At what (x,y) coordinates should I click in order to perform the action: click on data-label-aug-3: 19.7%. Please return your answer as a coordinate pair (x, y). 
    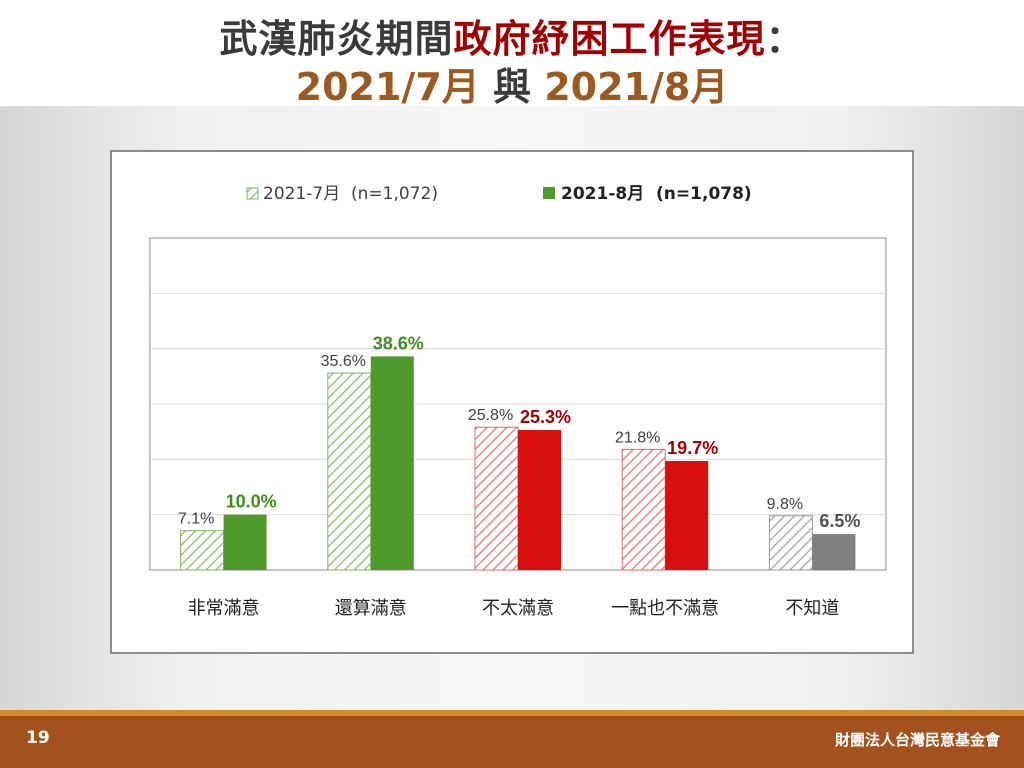
    Looking at the image, I should click on (692, 448).